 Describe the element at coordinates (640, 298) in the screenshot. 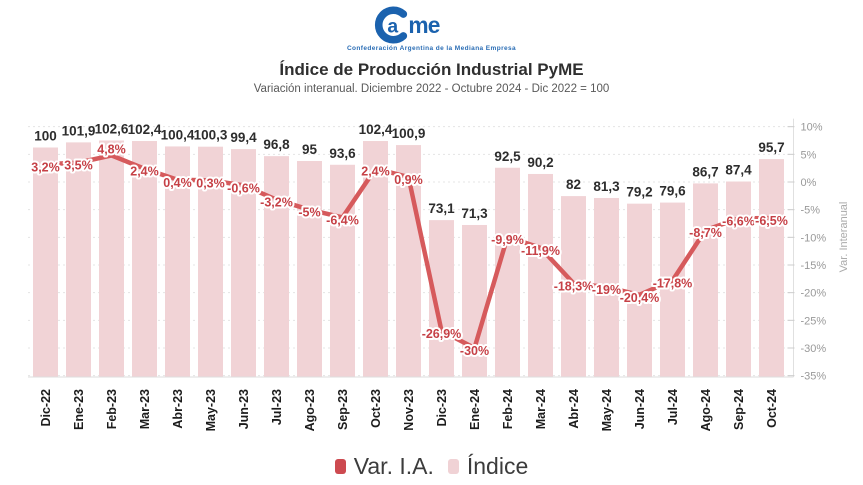

I see `var-ia-point-label: -20,4%` at that location.